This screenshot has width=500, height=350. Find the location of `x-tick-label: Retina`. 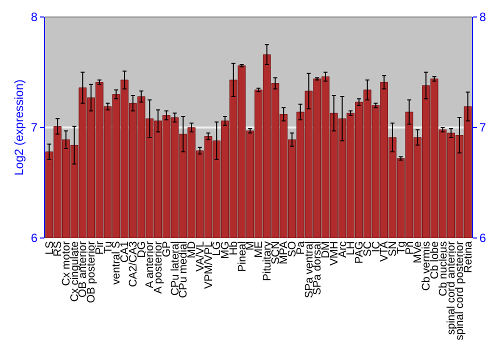

x-tick-label: Retina is located at coordinates (468, 256).